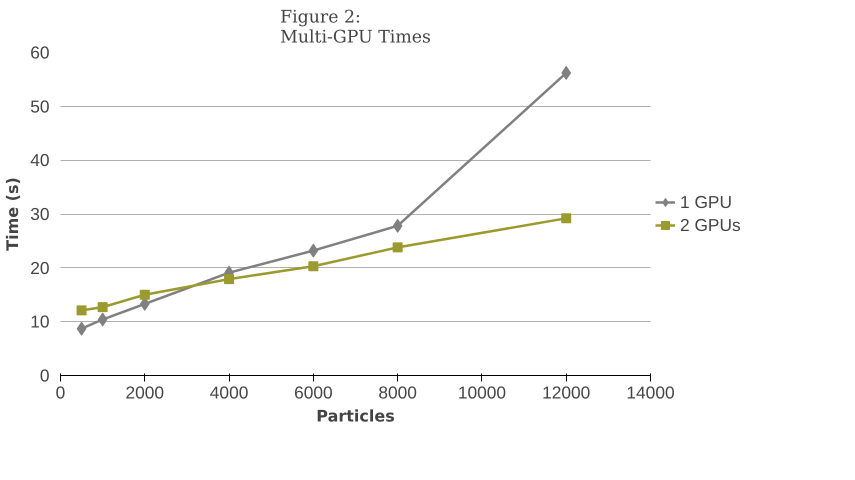  Describe the element at coordinates (45, 376) in the screenshot. I see `y-tick-label: 0` at that location.